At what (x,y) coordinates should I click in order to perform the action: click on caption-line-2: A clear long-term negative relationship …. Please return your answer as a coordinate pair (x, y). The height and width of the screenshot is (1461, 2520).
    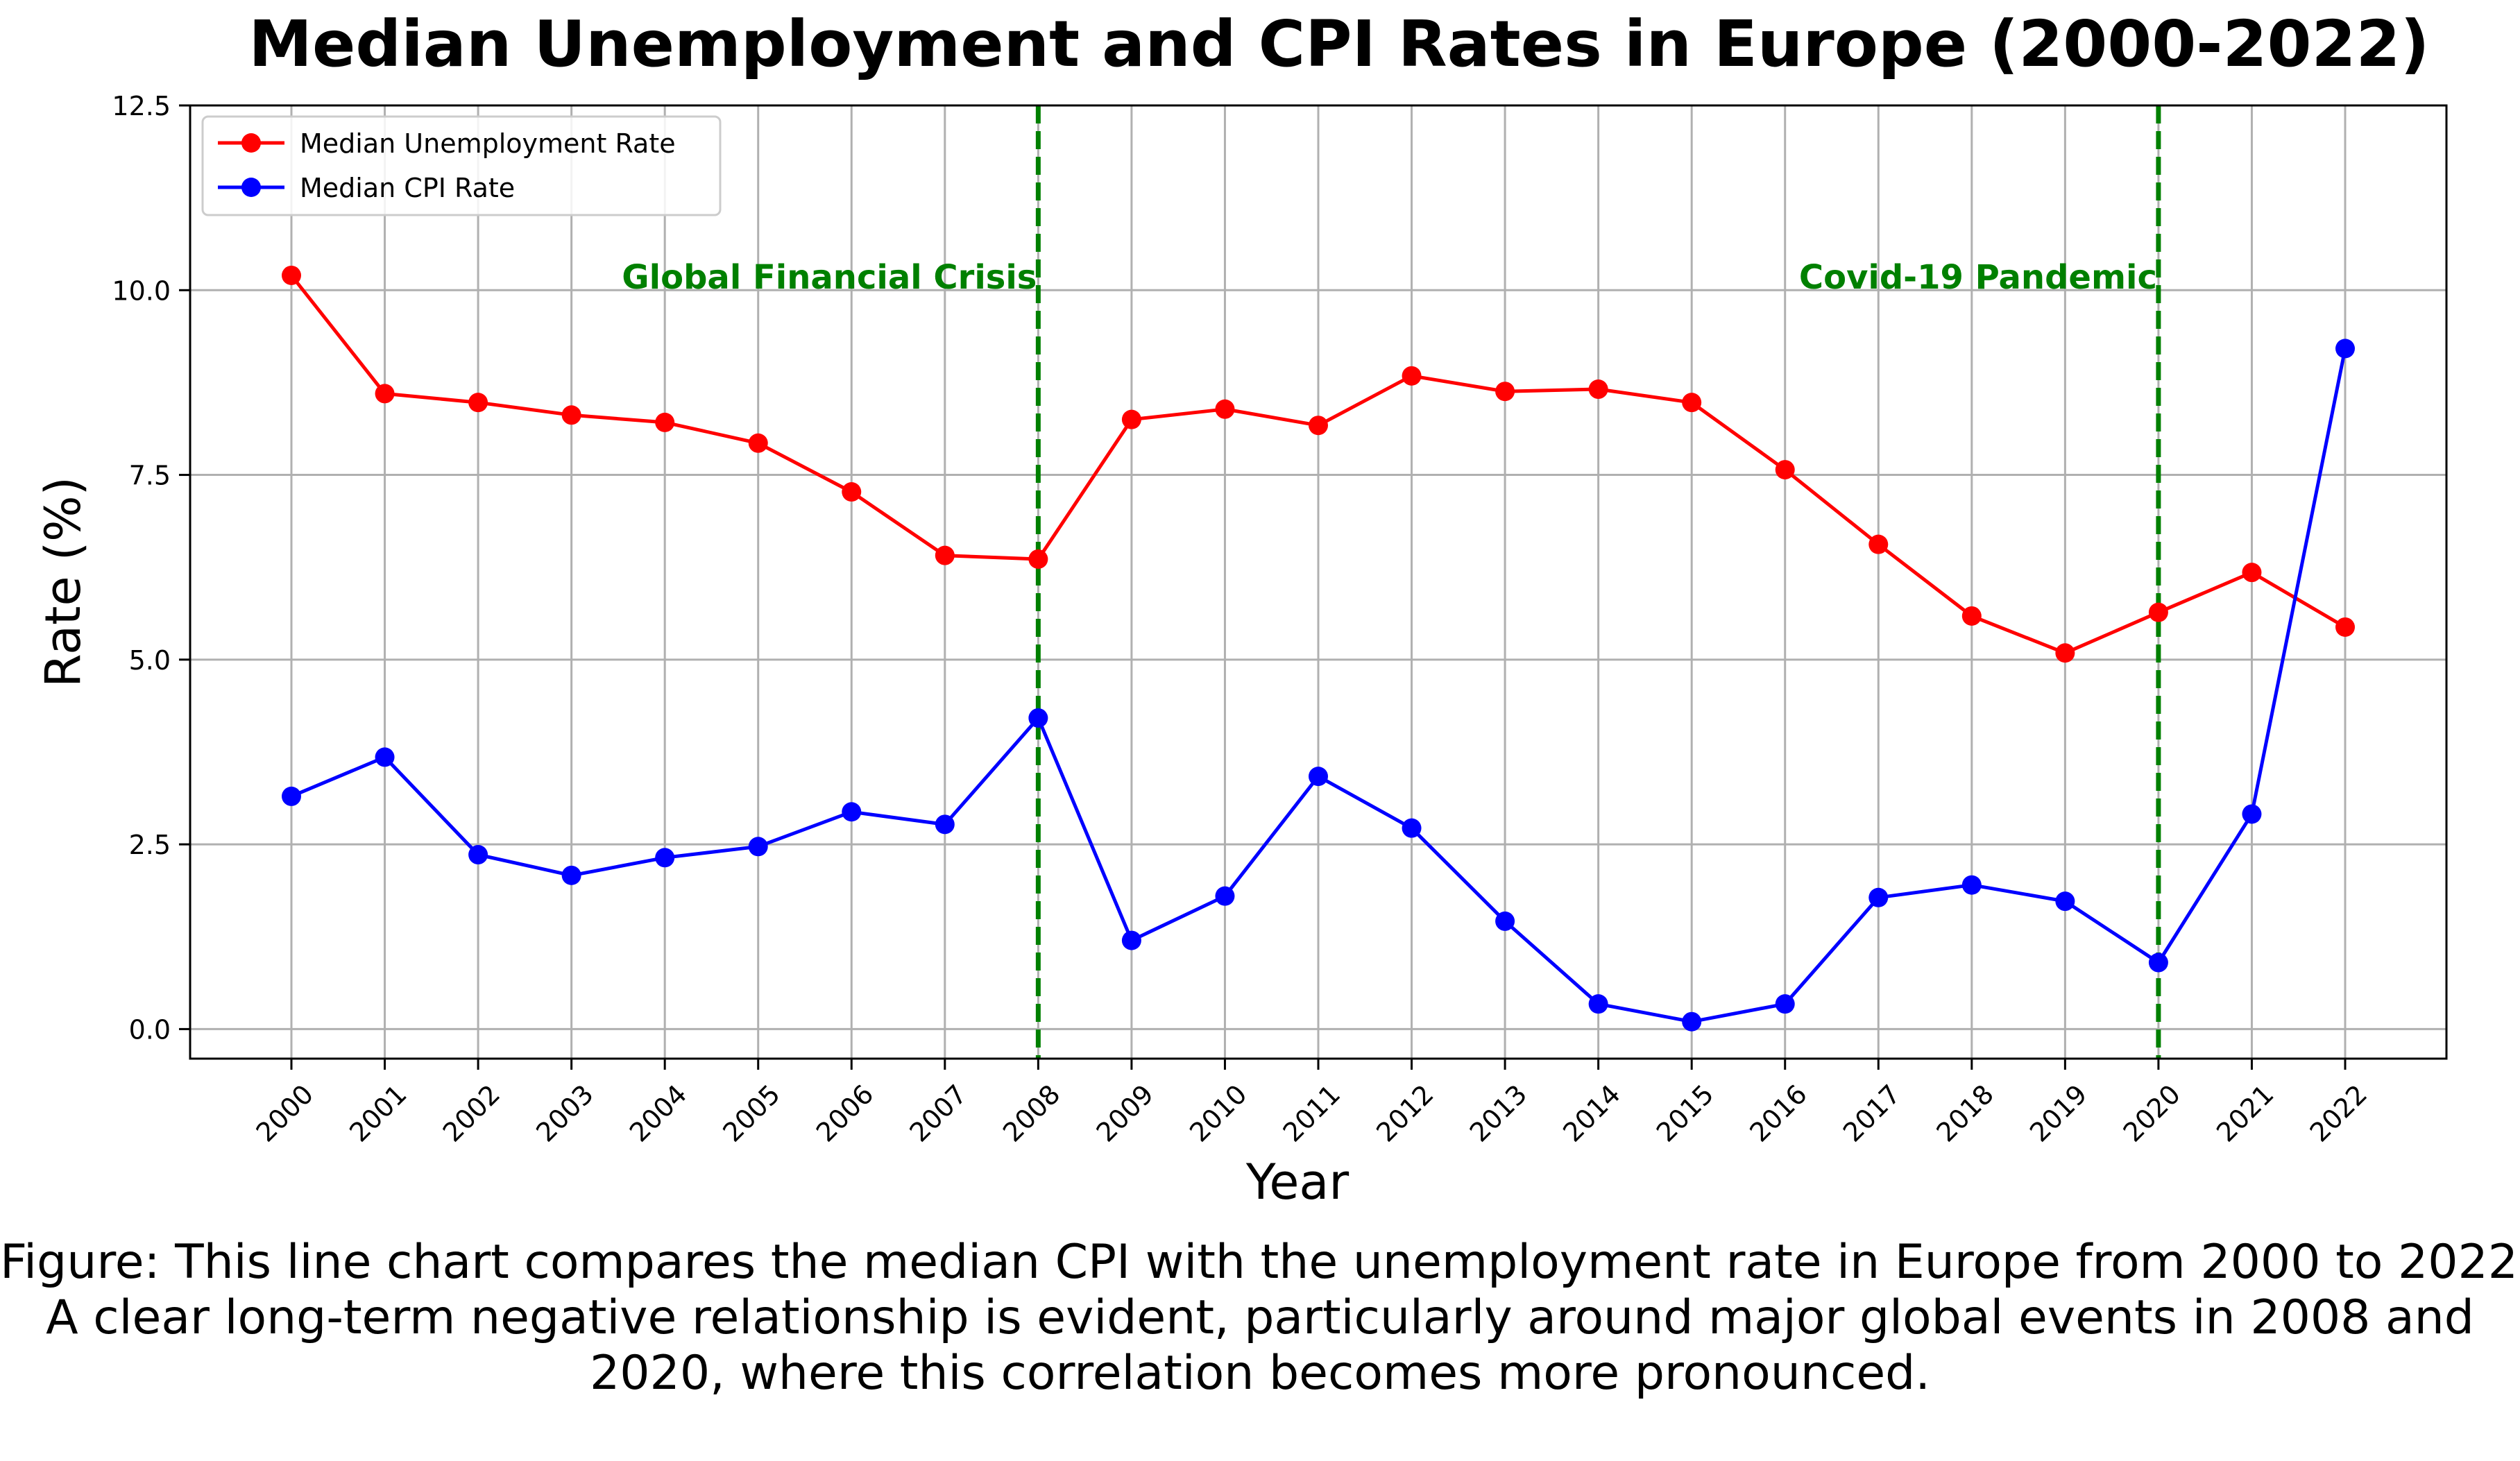
    Looking at the image, I should click on (1260, 1317).